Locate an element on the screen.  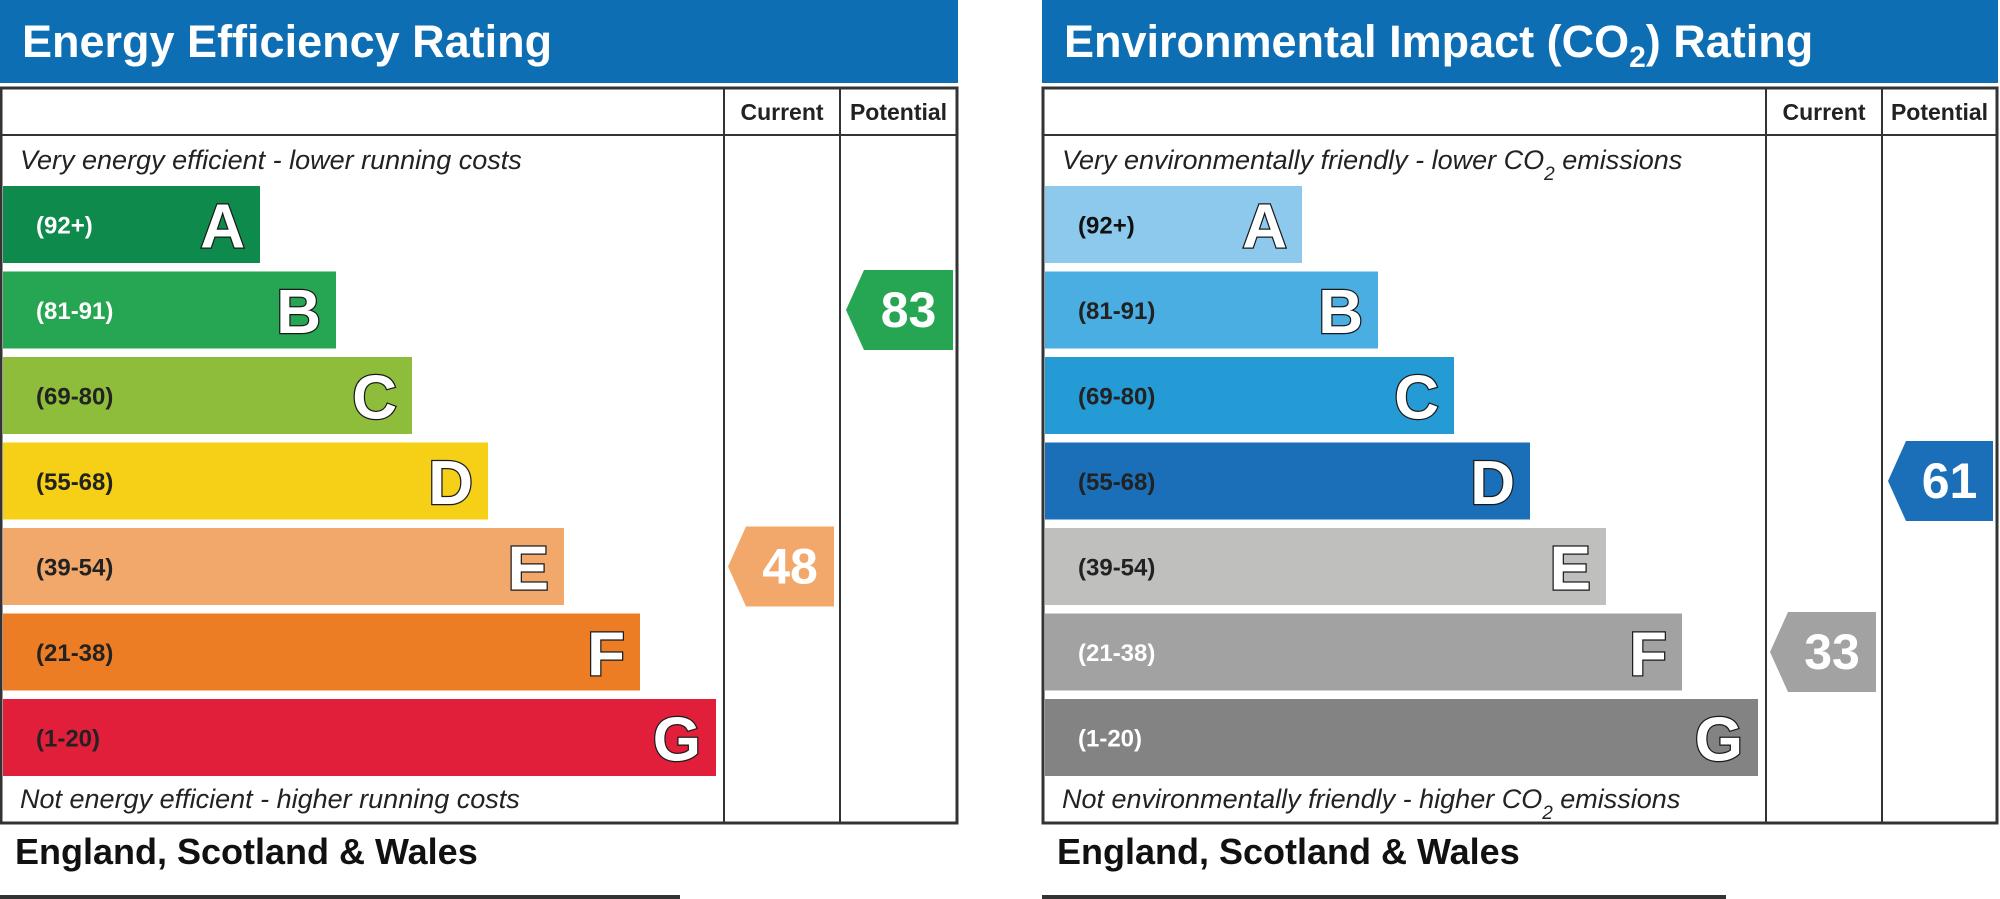
co2-potential-rating-arrow is located at coordinates (1940, 481).